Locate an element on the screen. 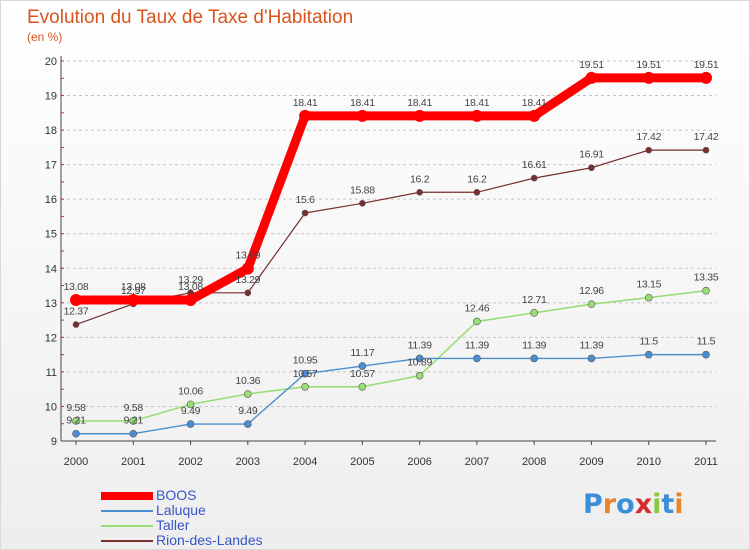 The image size is (750, 550). proxiti-logo: Proxiti is located at coordinates (633, 504).